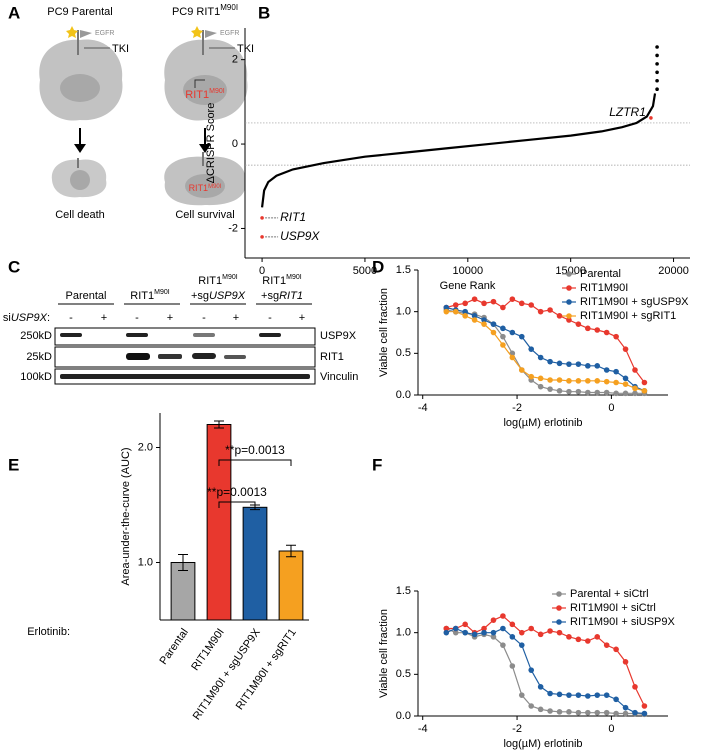 The image size is (716, 750). Describe the element at coordinates (219, 424) in the screenshot. I see `error-bar` at that location.